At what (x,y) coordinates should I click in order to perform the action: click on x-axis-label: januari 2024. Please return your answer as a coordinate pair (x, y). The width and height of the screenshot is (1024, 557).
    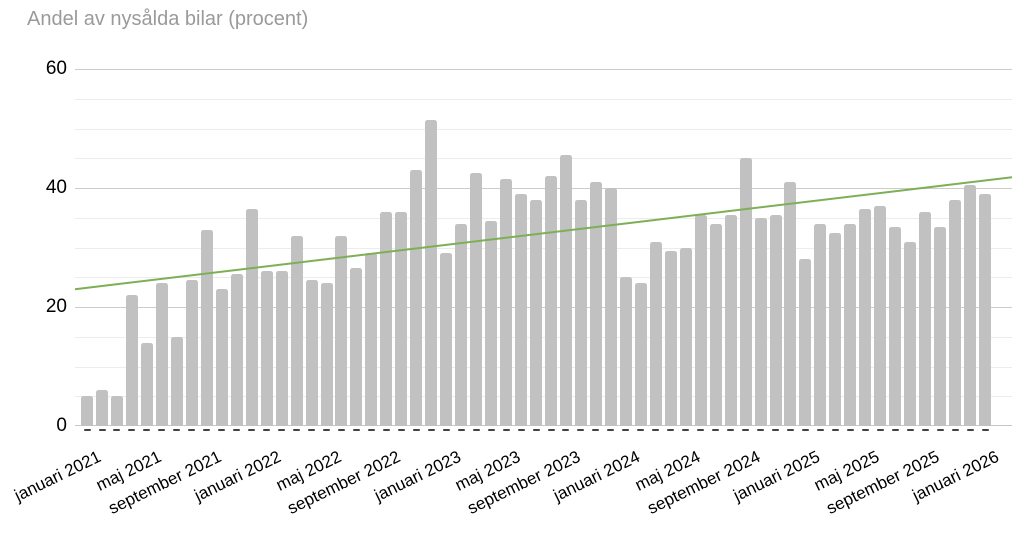
    Looking at the image, I should click on (597, 476).